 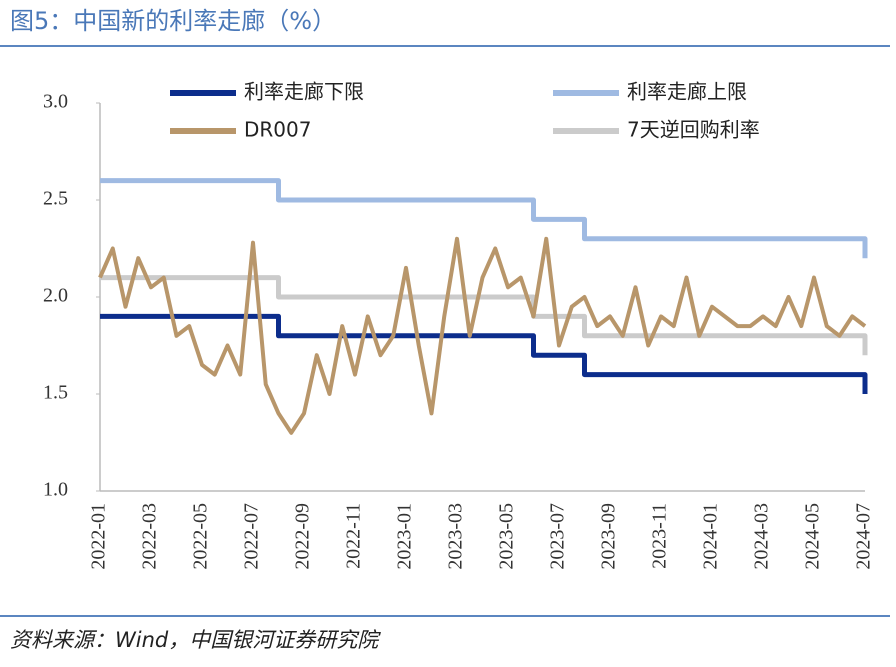 What do you see at coordinates (456, 536) in the screenshot?
I see `x-tick-label: 2023-03` at bounding box center [456, 536].